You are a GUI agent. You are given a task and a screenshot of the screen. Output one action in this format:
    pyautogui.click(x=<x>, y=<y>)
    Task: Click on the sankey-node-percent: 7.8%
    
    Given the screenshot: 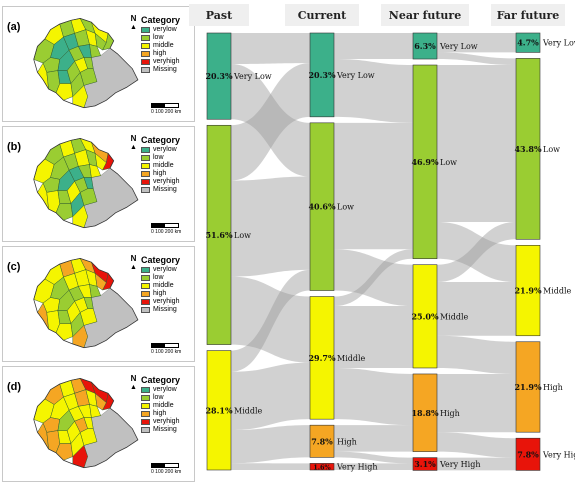 What is the action you would take?
    pyautogui.click(x=528, y=454)
    